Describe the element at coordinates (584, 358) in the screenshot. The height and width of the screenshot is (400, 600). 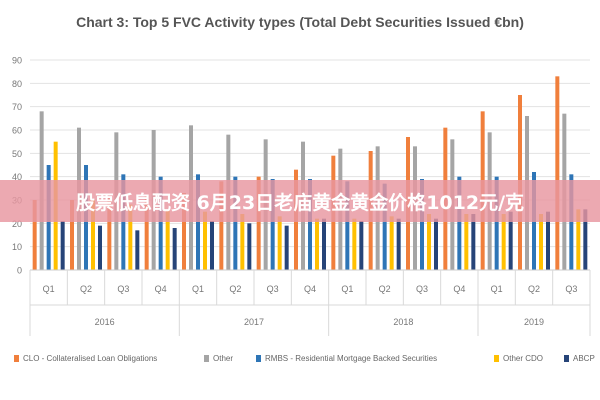
I see `legend-label: ABCP` at that location.